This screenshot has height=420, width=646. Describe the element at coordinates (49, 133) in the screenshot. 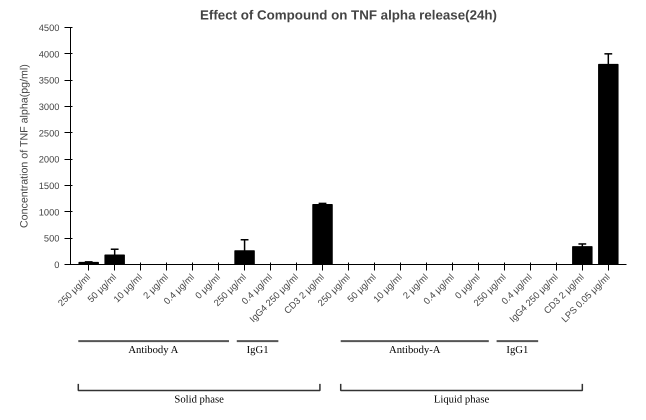

I see `y-tick-label: 2500` at that location.